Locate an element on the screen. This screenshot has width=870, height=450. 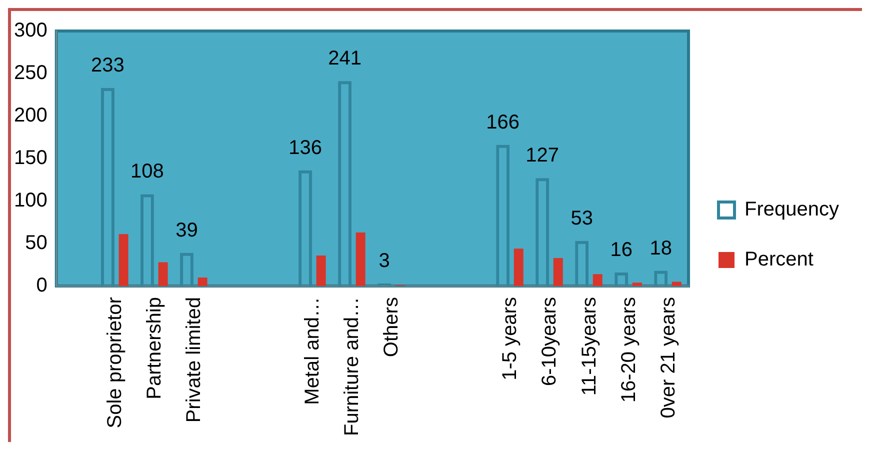
legend-label: Frequency is located at coordinates (792, 209).